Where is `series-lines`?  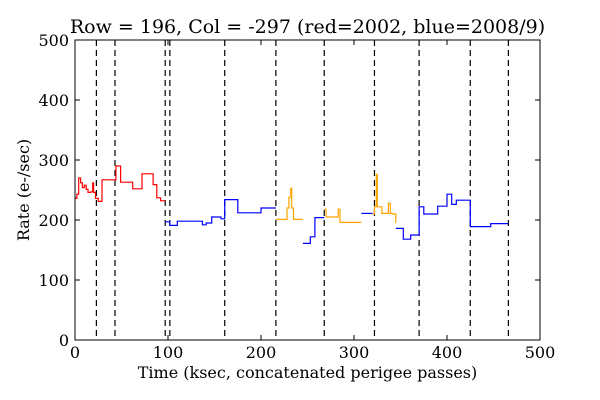 series-lines is located at coordinates (292, 204).